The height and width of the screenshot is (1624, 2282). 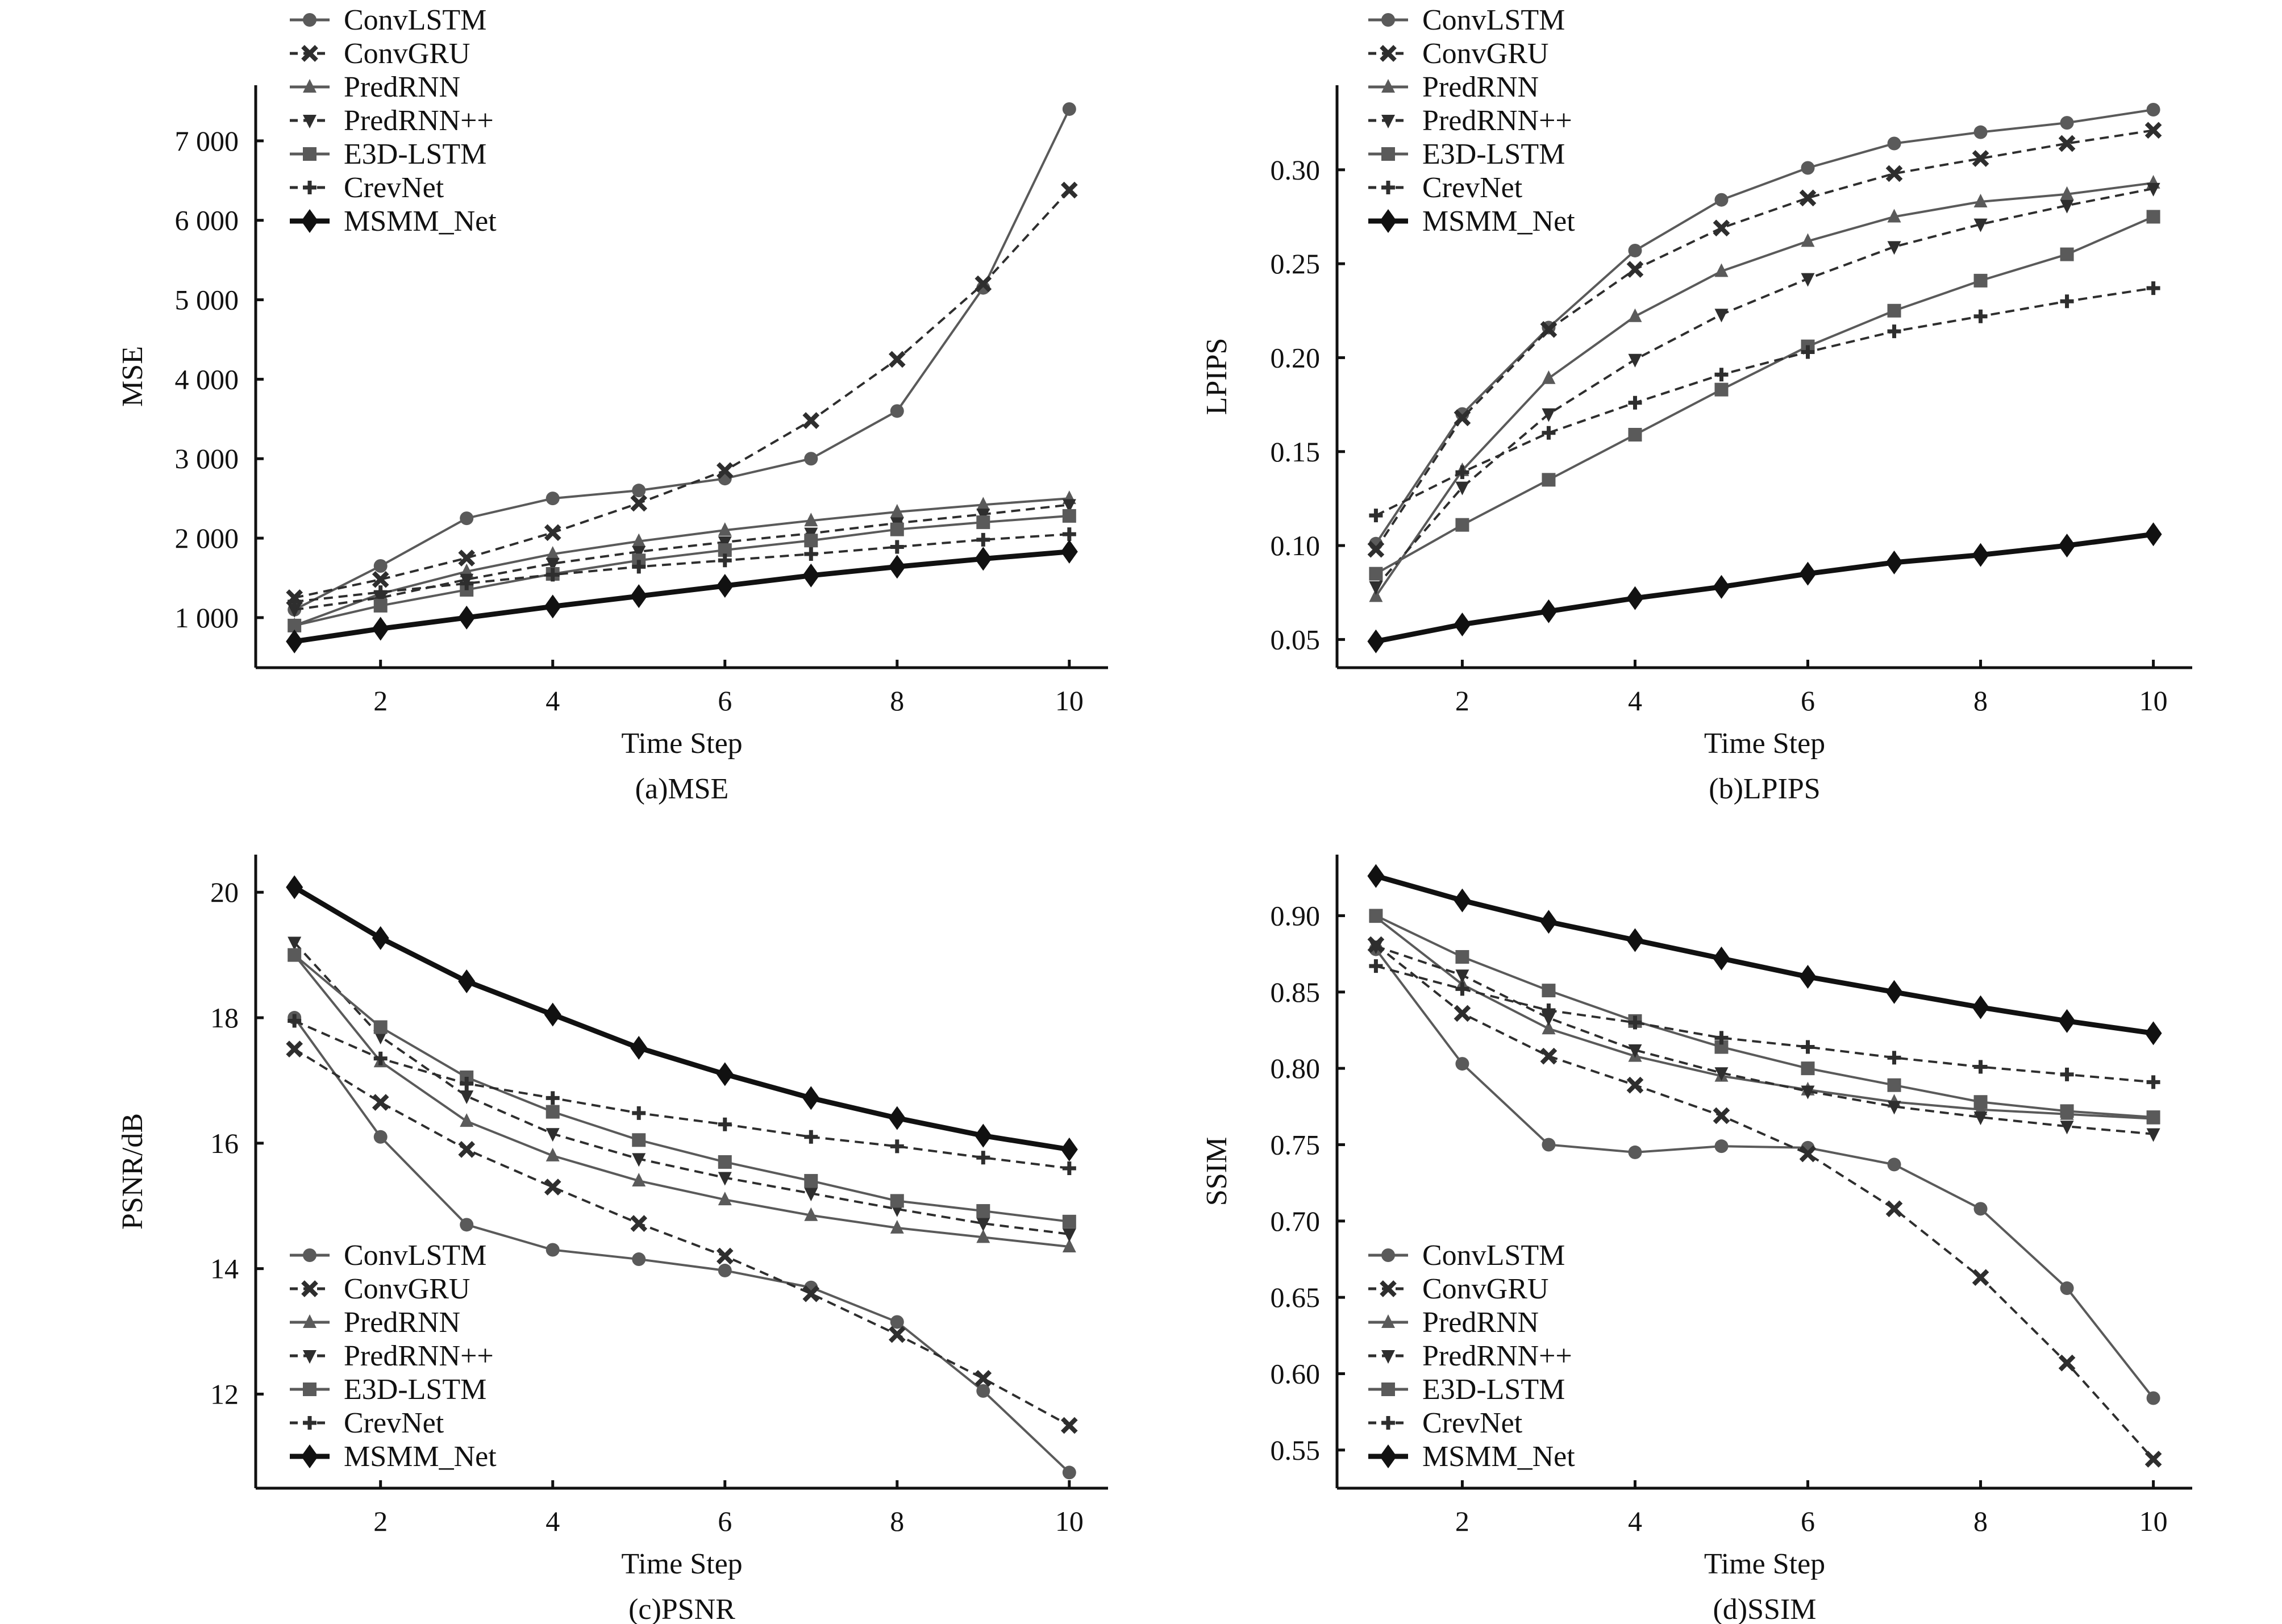 I want to click on y-tick-label: 0.05, so click(x=1296, y=639).